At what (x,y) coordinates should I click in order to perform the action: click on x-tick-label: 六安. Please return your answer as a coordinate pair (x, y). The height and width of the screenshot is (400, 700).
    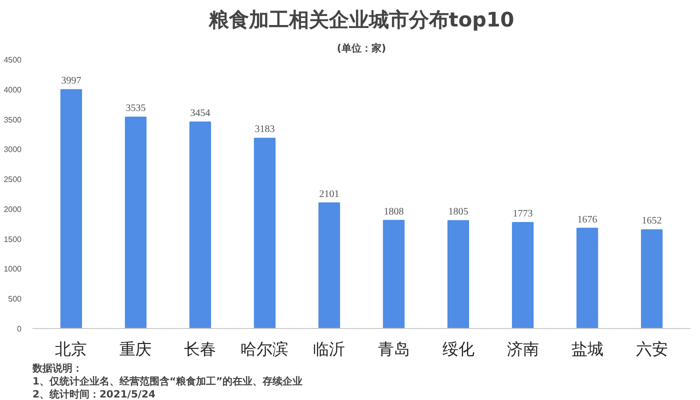
    Looking at the image, I should click on (652, 349).